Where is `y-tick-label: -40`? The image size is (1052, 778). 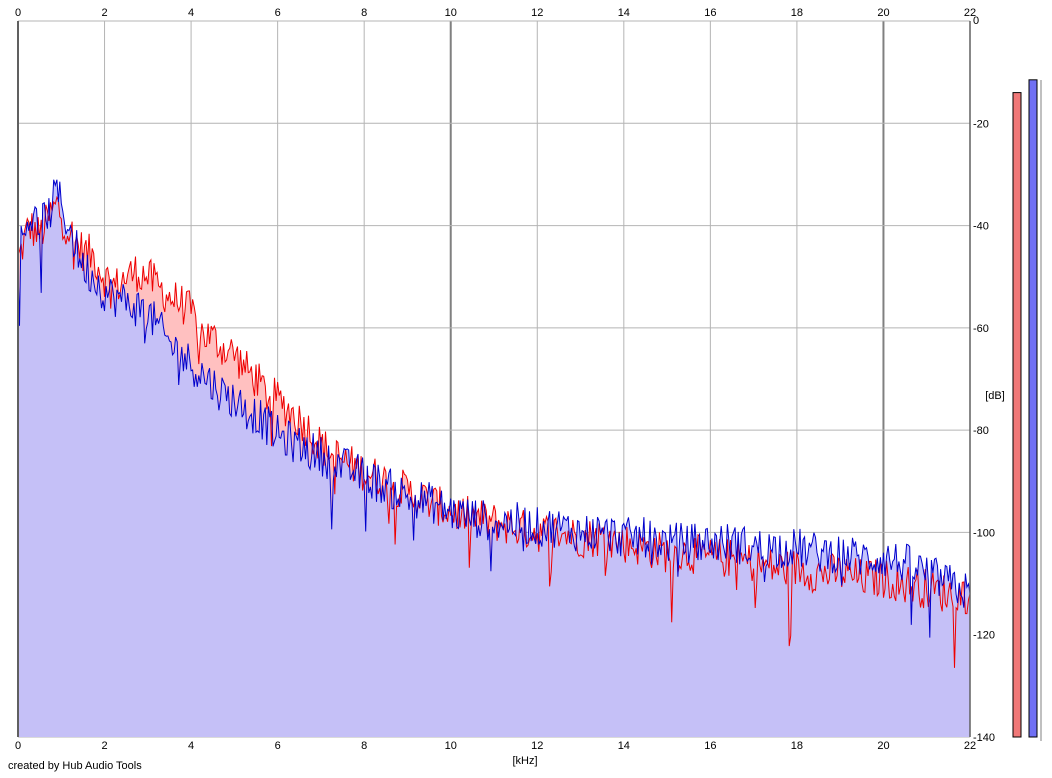 y-tick-label: -40 is located at coordinates (981, 227).